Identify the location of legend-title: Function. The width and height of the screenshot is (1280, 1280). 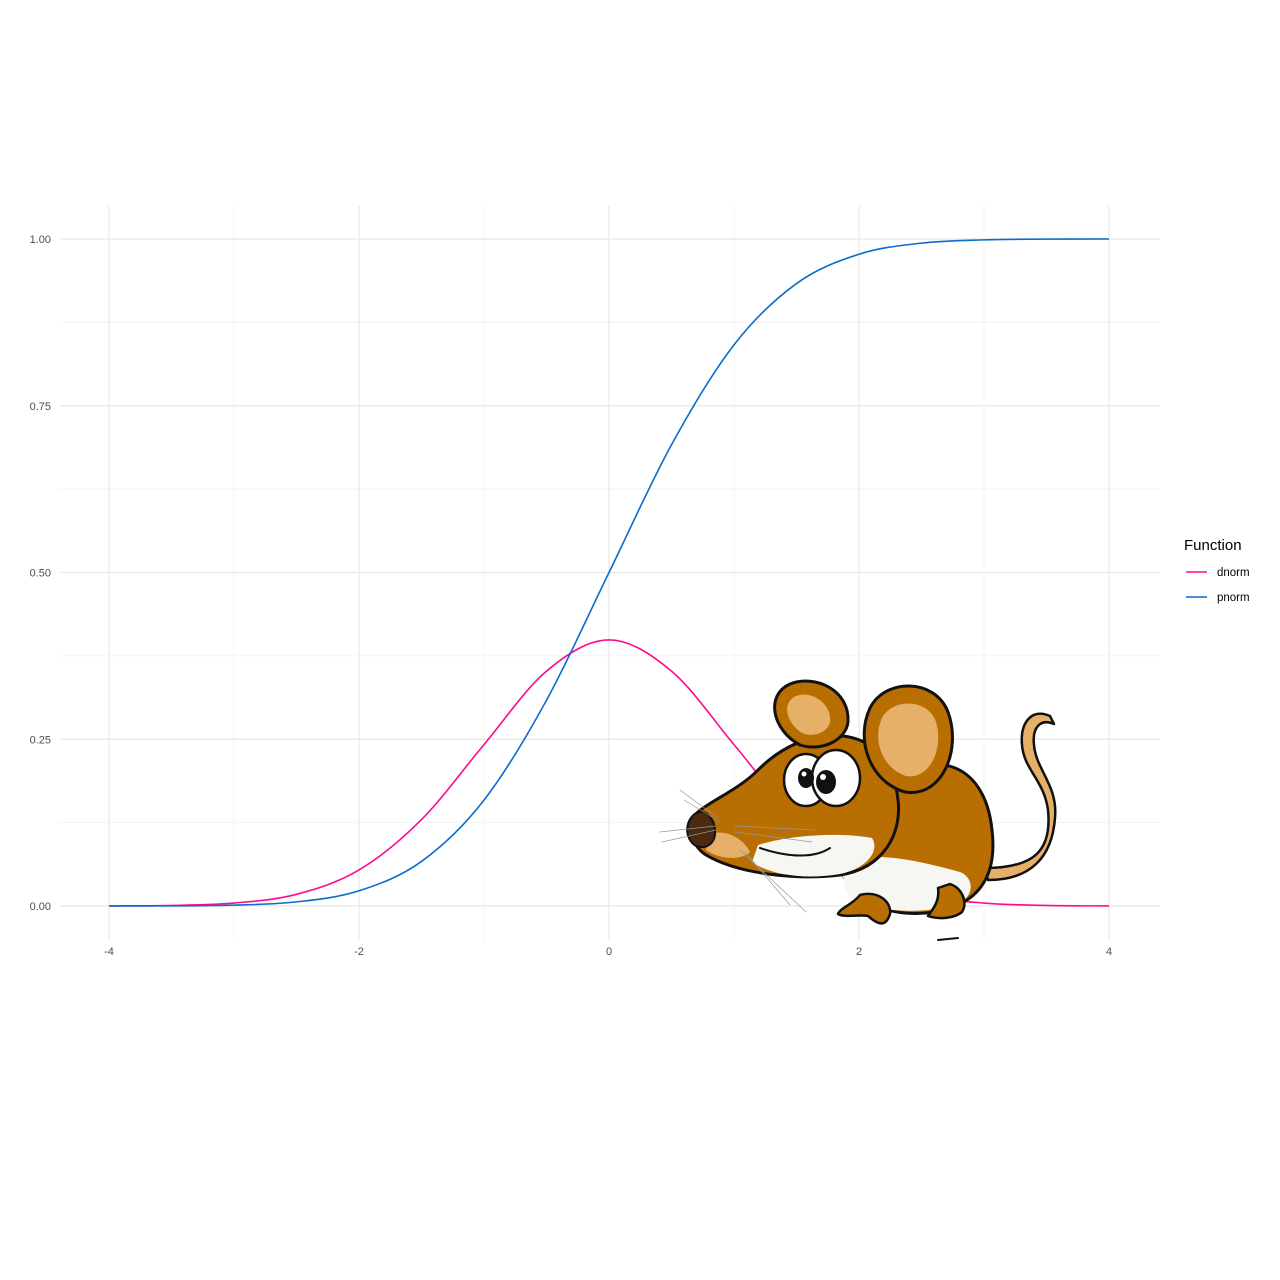
(1213, 545).